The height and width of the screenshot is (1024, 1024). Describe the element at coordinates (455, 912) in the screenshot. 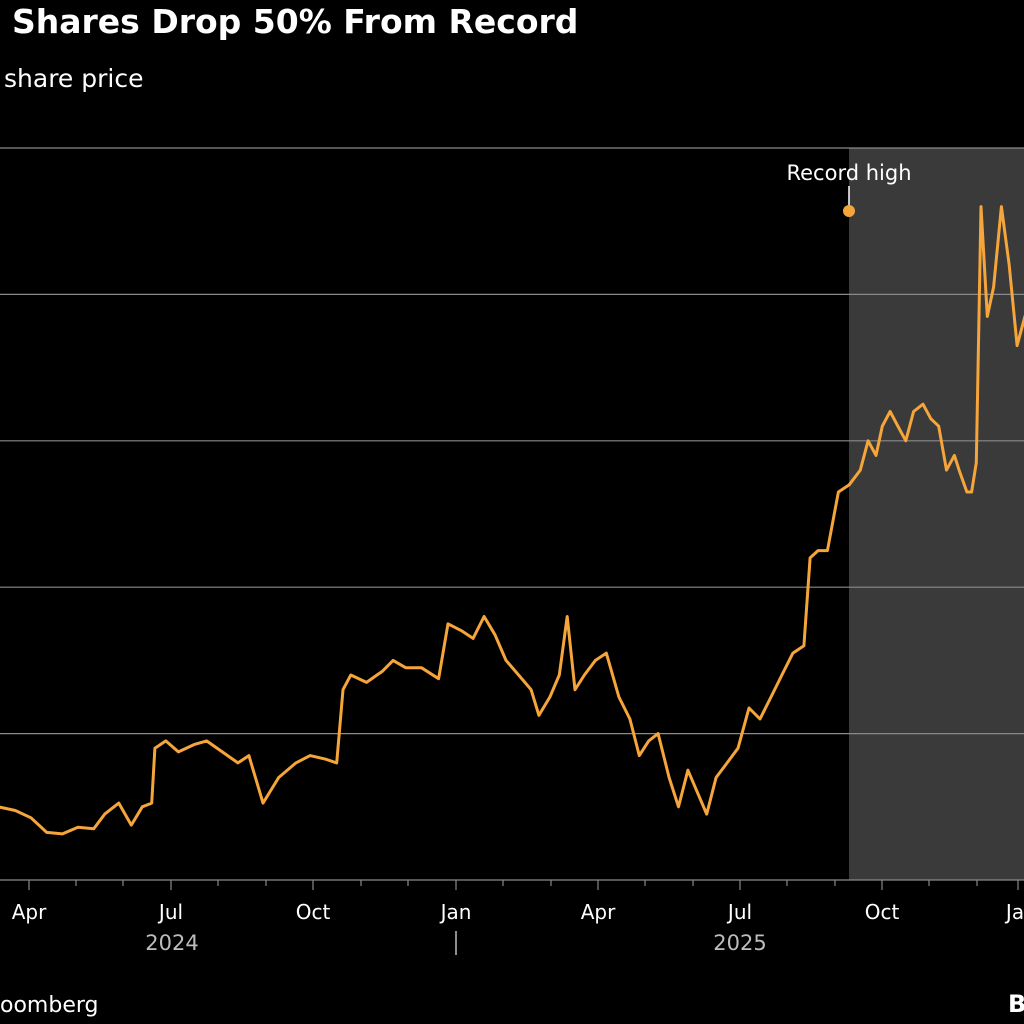

I see `x-tick-label: Jan` at that location.